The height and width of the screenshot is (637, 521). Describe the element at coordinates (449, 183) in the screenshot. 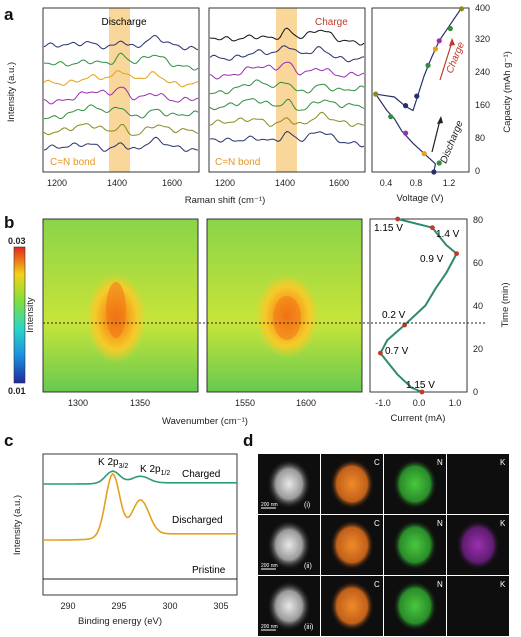

I see `voltage-tick-1.2: 1.2` at that location.